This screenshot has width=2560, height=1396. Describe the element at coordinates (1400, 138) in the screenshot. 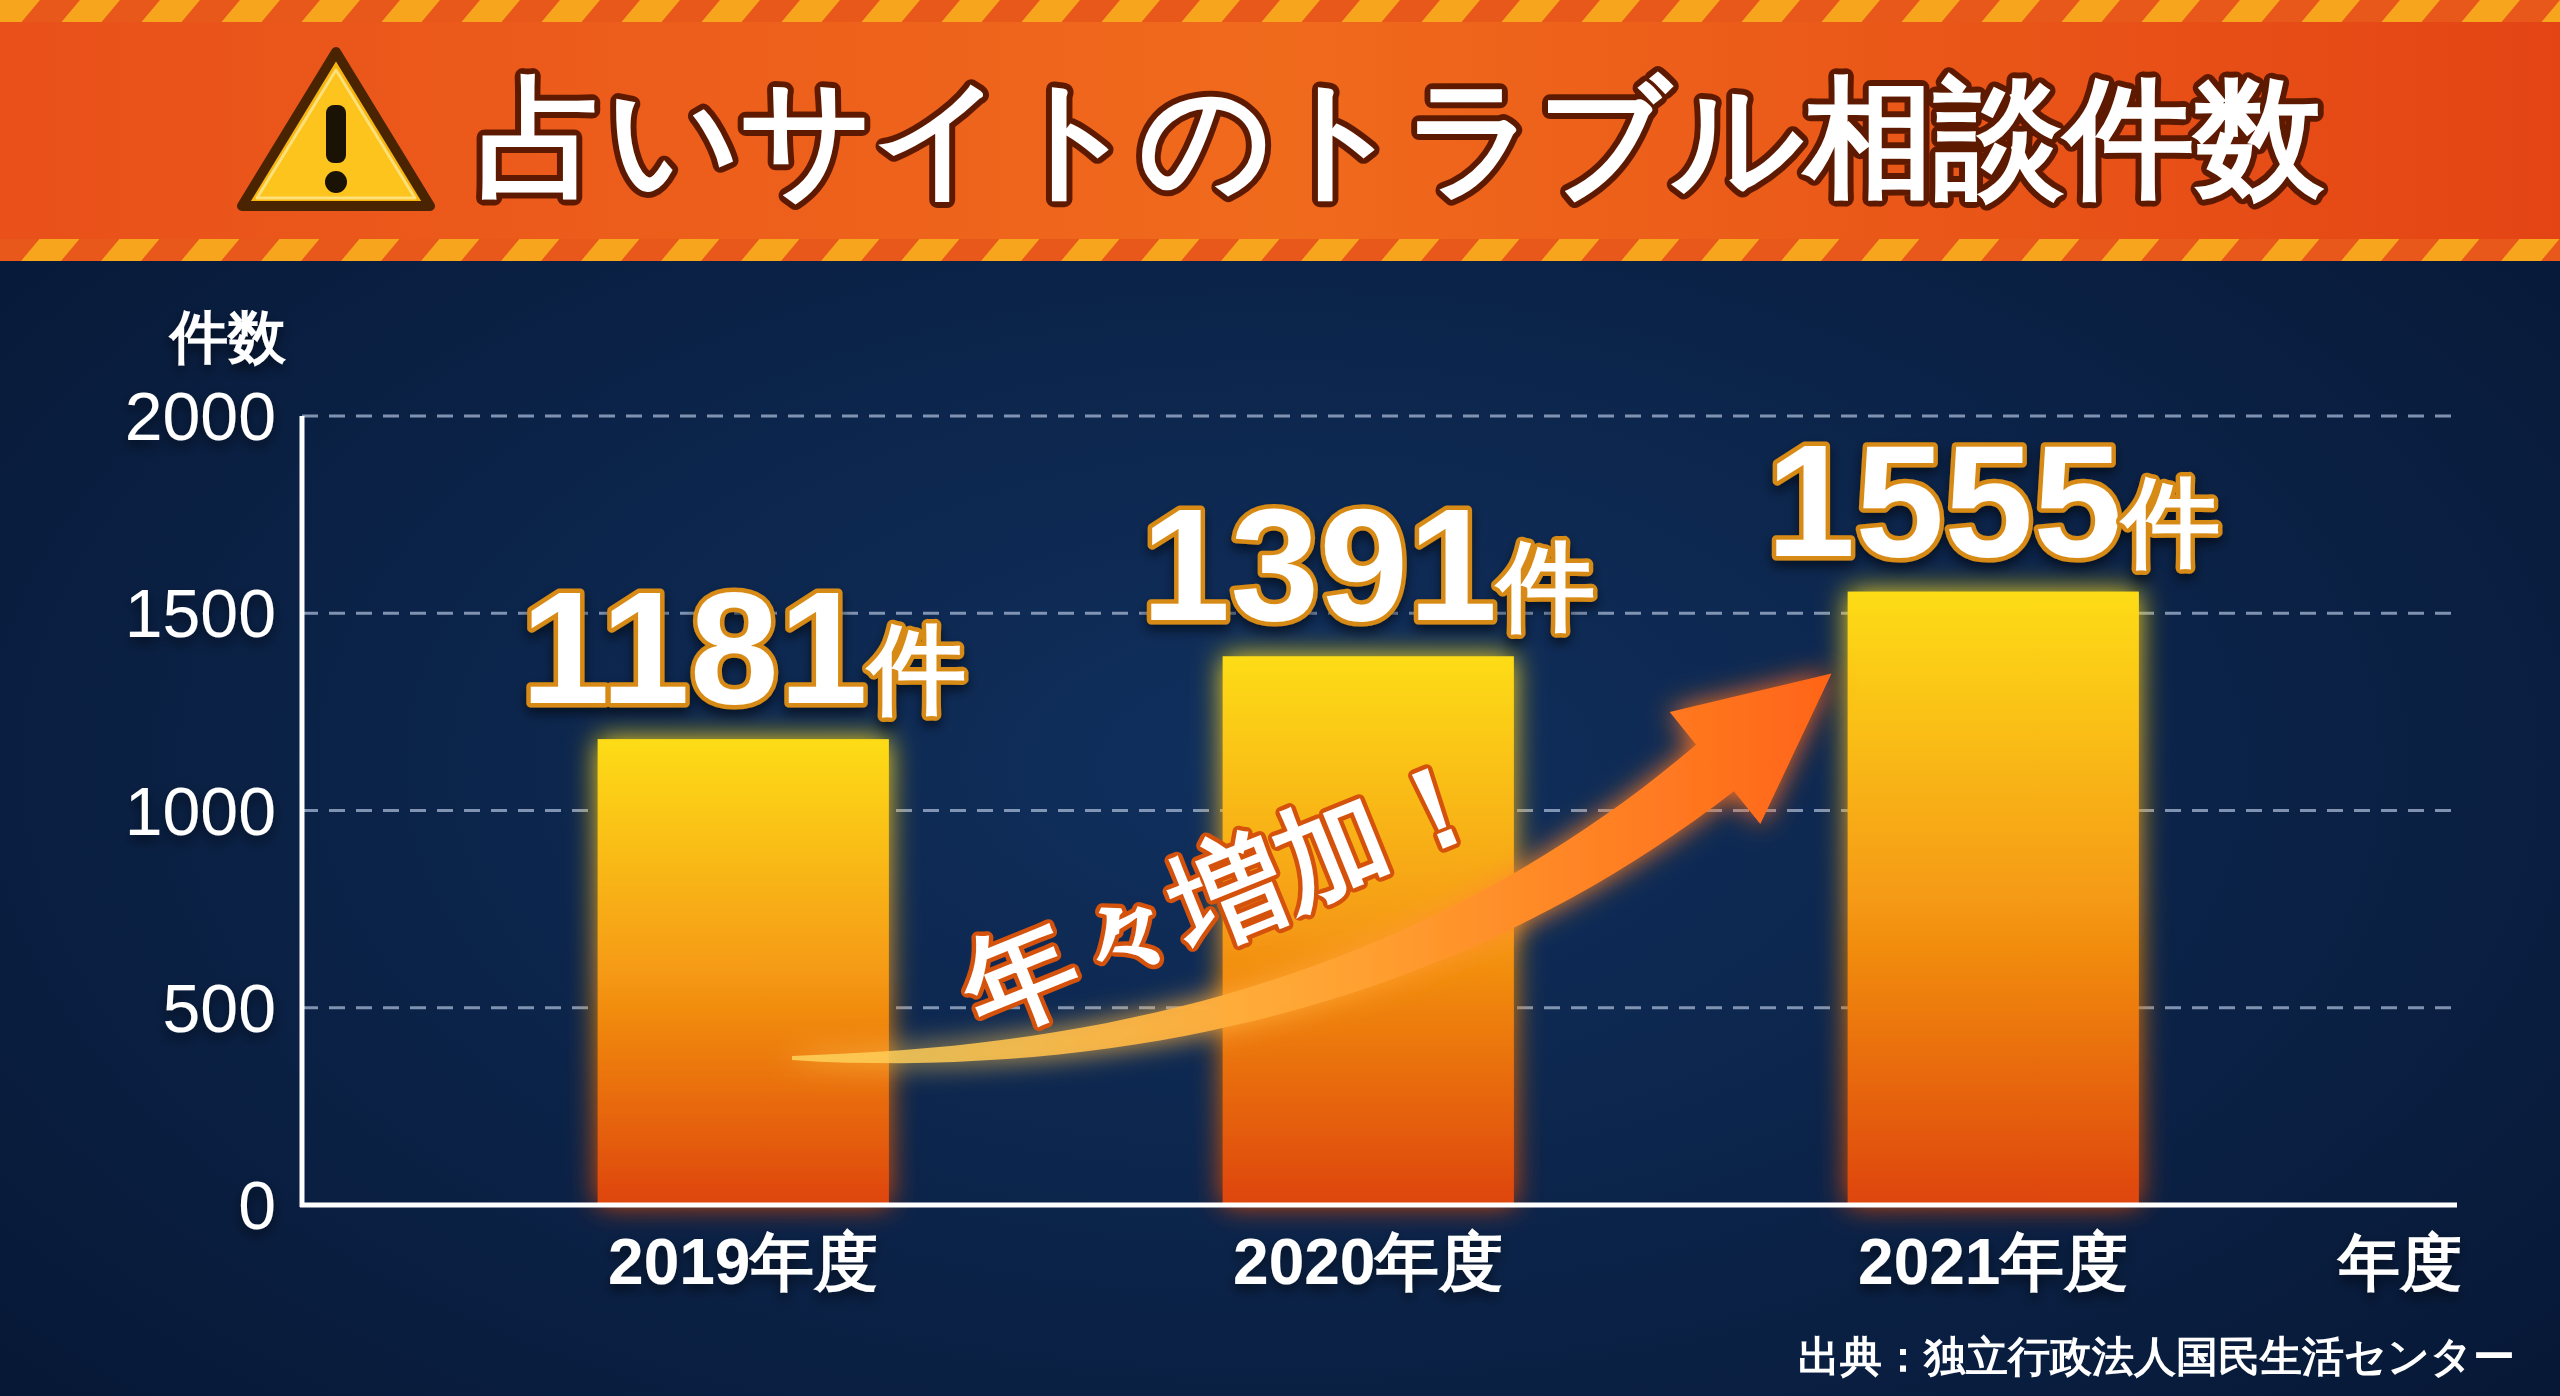

I see `title: 占いサイトのトラブル相談件数` at that location.